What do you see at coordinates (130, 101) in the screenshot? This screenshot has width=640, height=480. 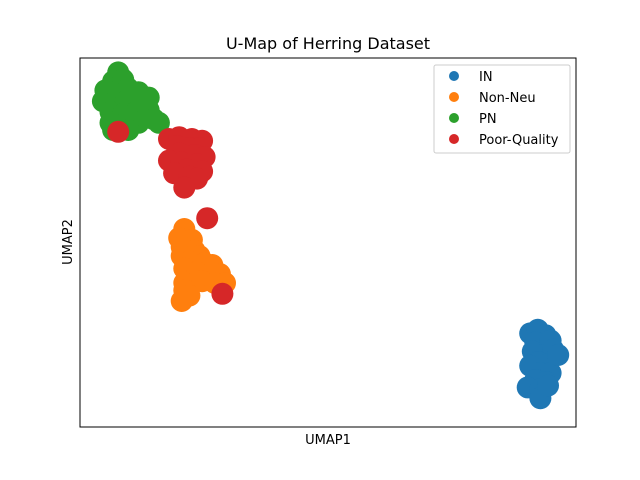 I see `series-pn` at bounding box center [130, 101].